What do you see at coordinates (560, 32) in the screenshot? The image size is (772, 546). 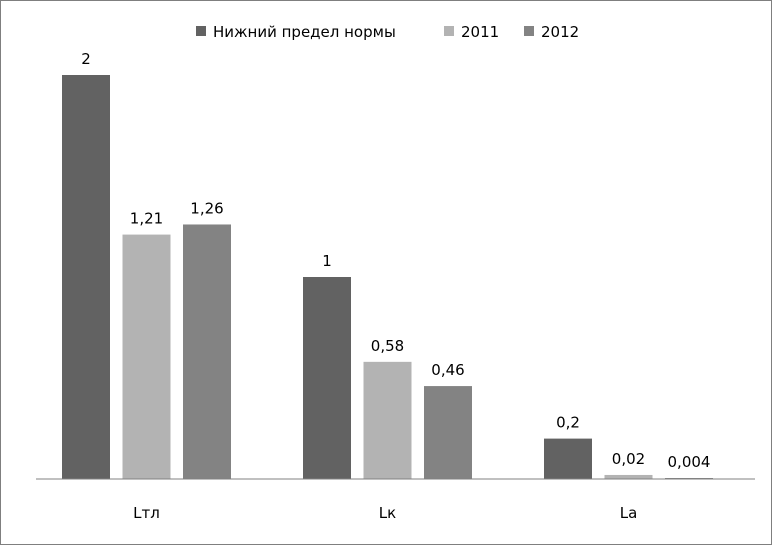 I see `legend-label-3: 2012` at bounding box center [560, 32].